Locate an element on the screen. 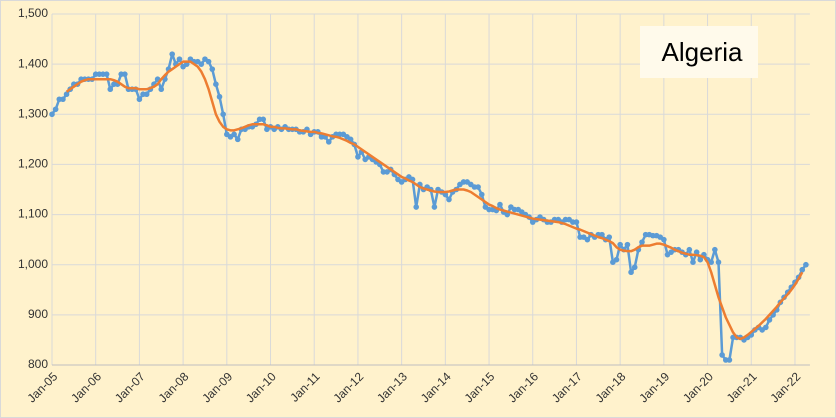  y-tick-label: 800 is located at coordinates (38, 364).